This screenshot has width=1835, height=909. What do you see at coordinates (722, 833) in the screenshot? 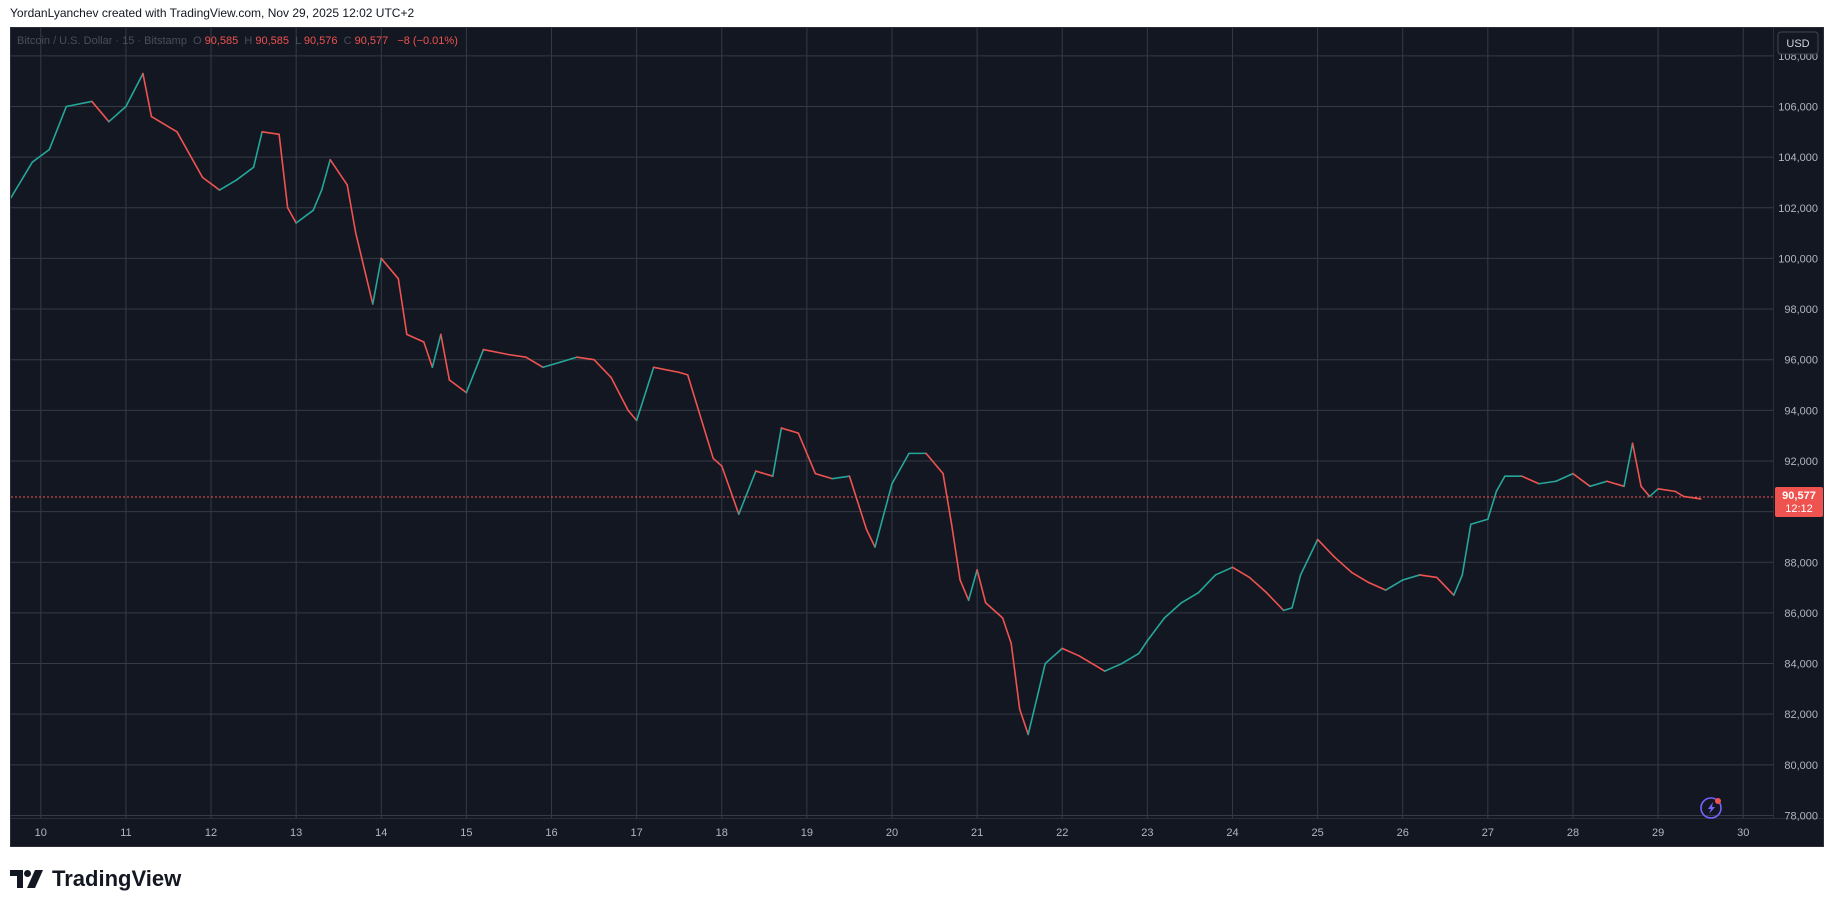
I see `x-tick-label: 18` at bounding box center [722, 833].